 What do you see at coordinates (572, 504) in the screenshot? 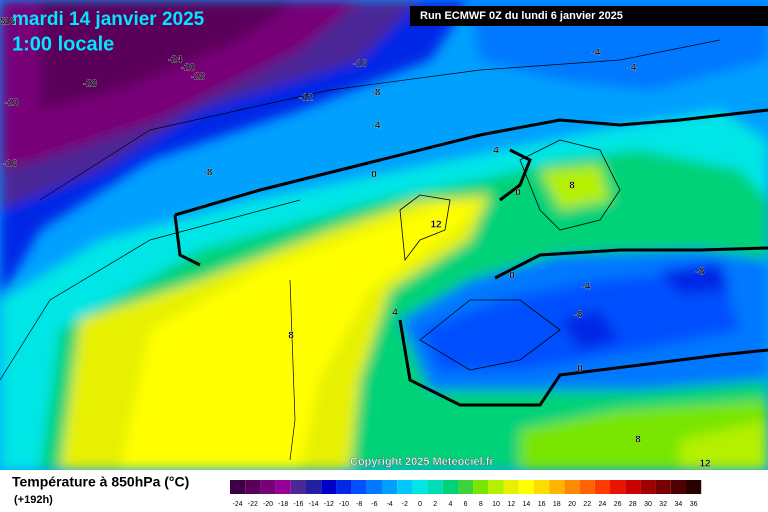
I see `legend-tick-label: 20` at bounding box center [572, 504].